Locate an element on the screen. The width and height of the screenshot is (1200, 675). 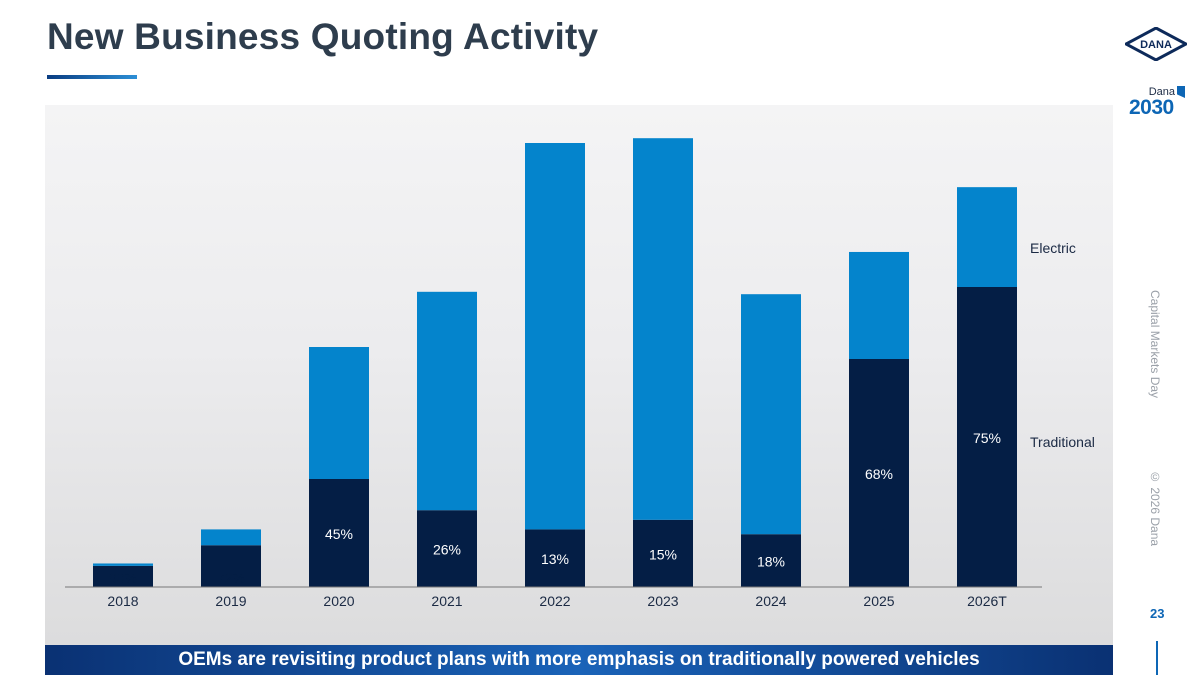
x-tick-label-2023: 2023 is located at coordinates (662, 601).